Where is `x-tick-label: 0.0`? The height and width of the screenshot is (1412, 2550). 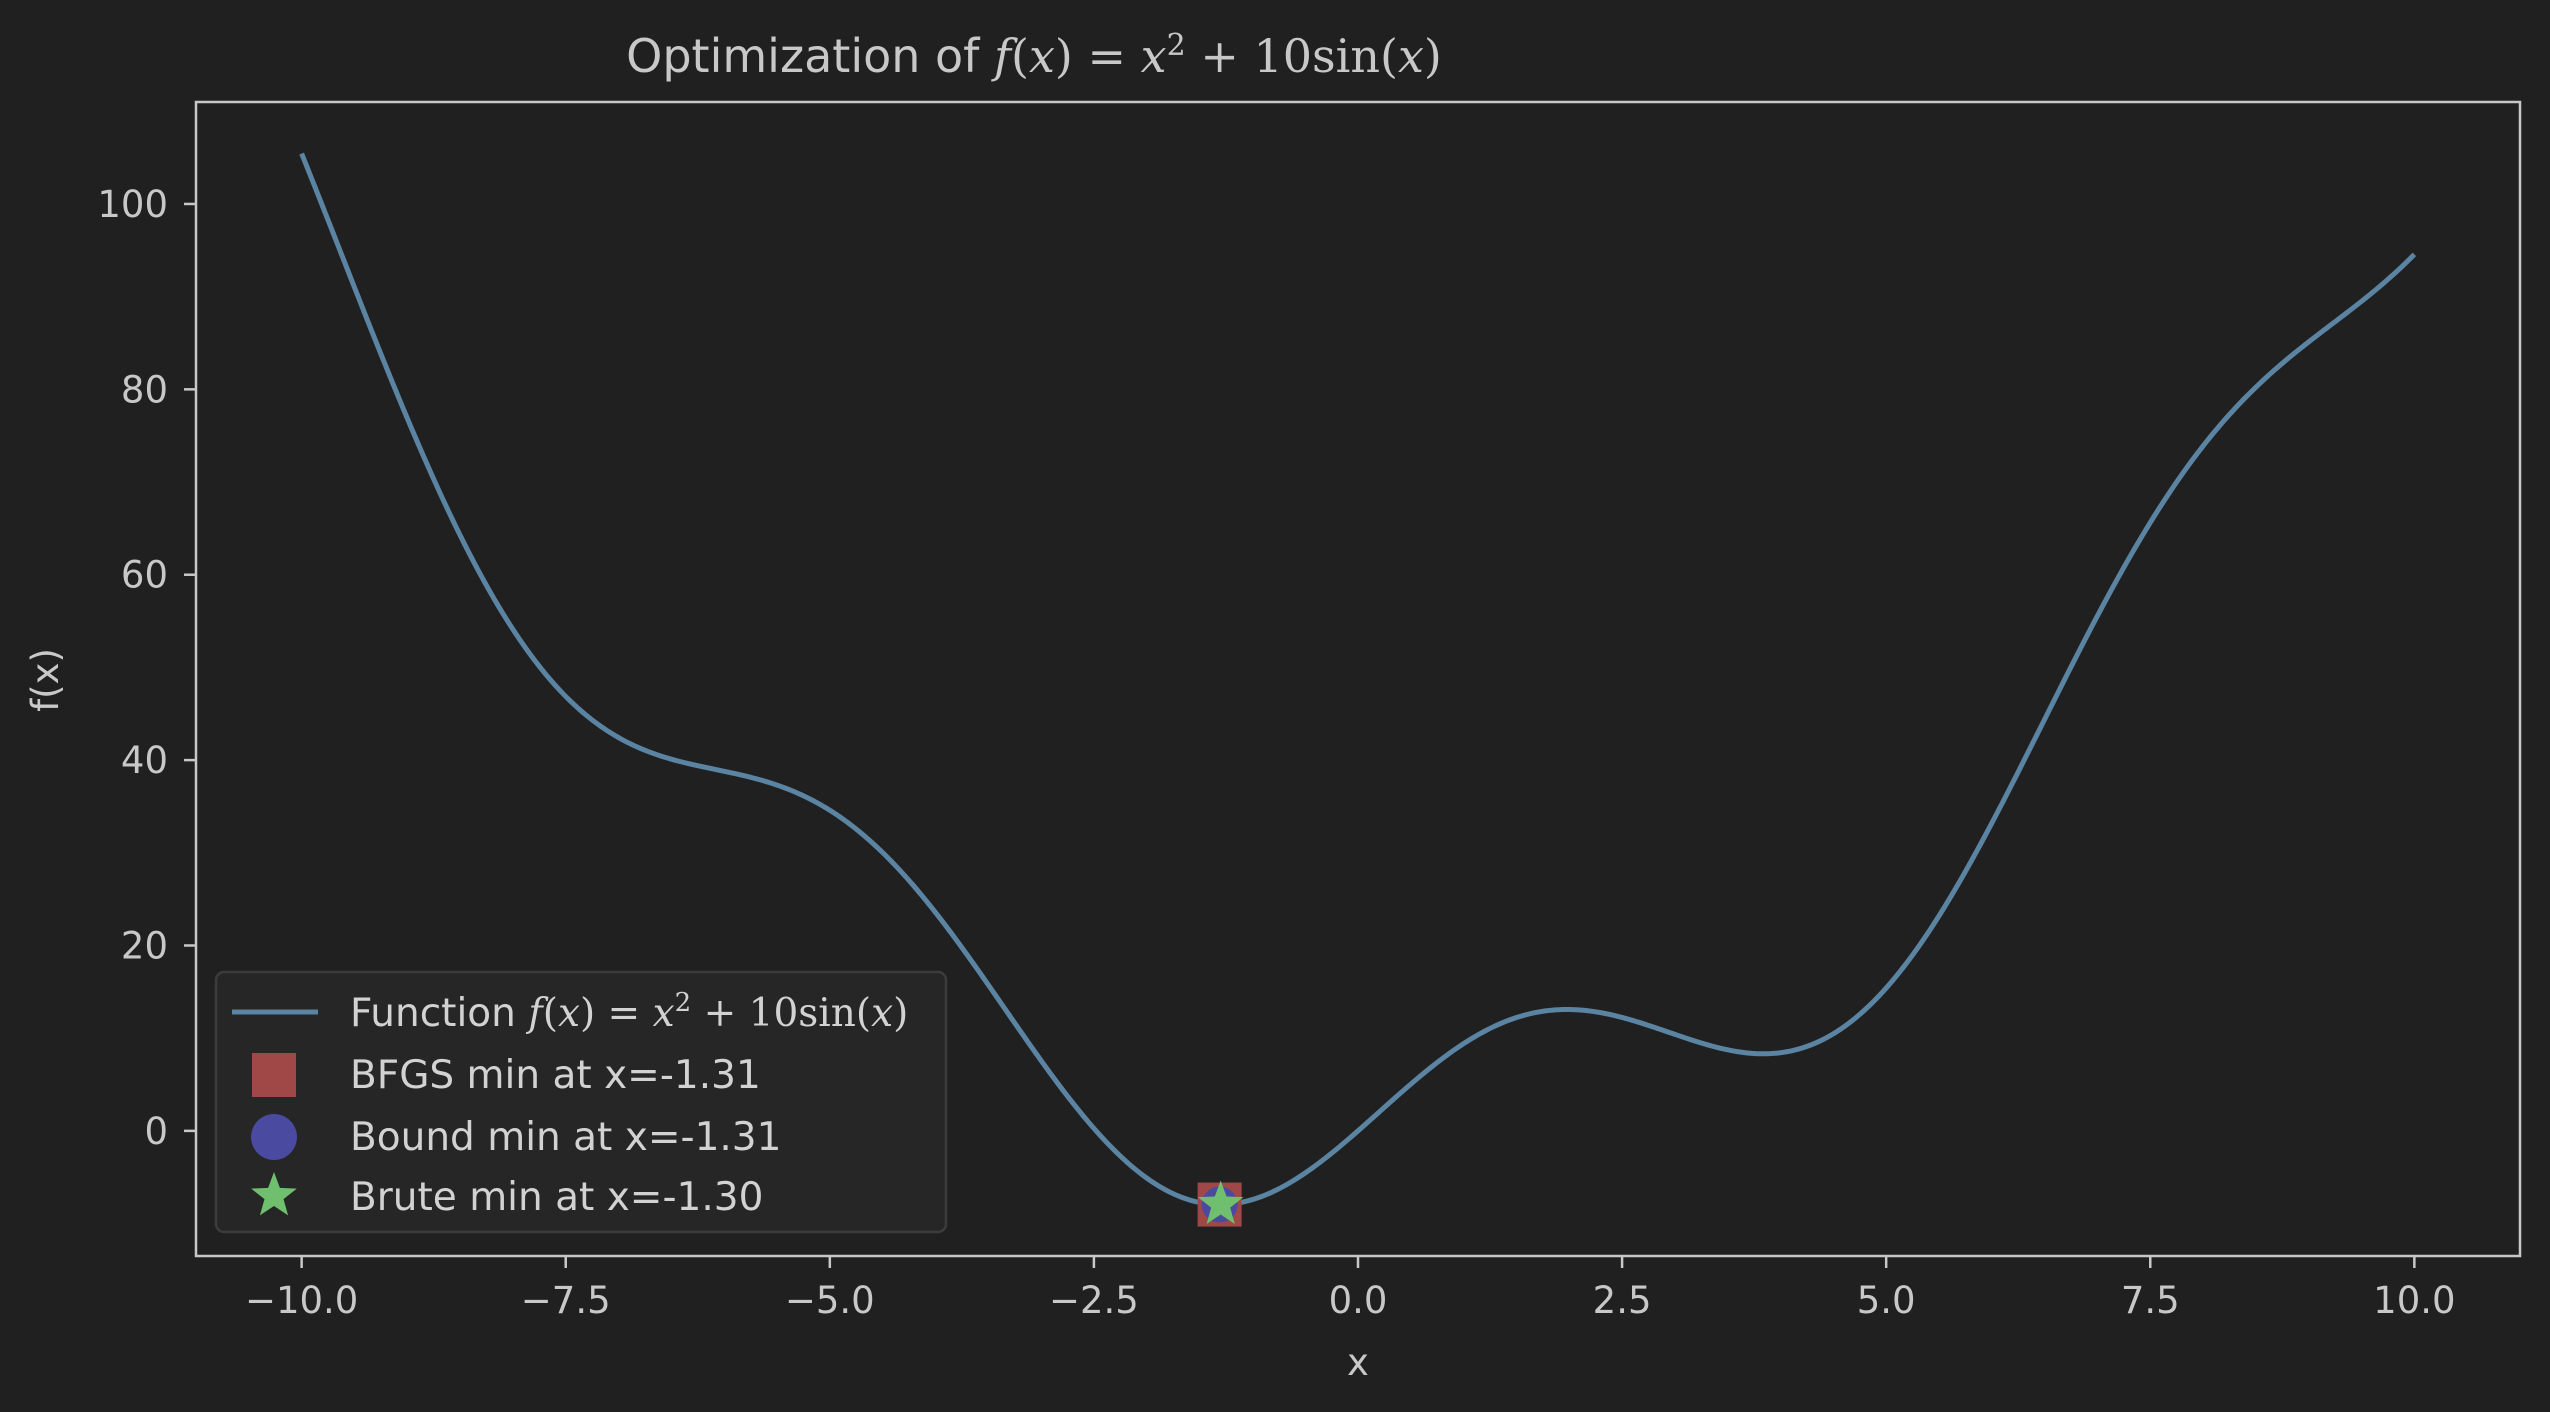
x-tick-label: 0.0 is located at coordinates (1358, 1300).